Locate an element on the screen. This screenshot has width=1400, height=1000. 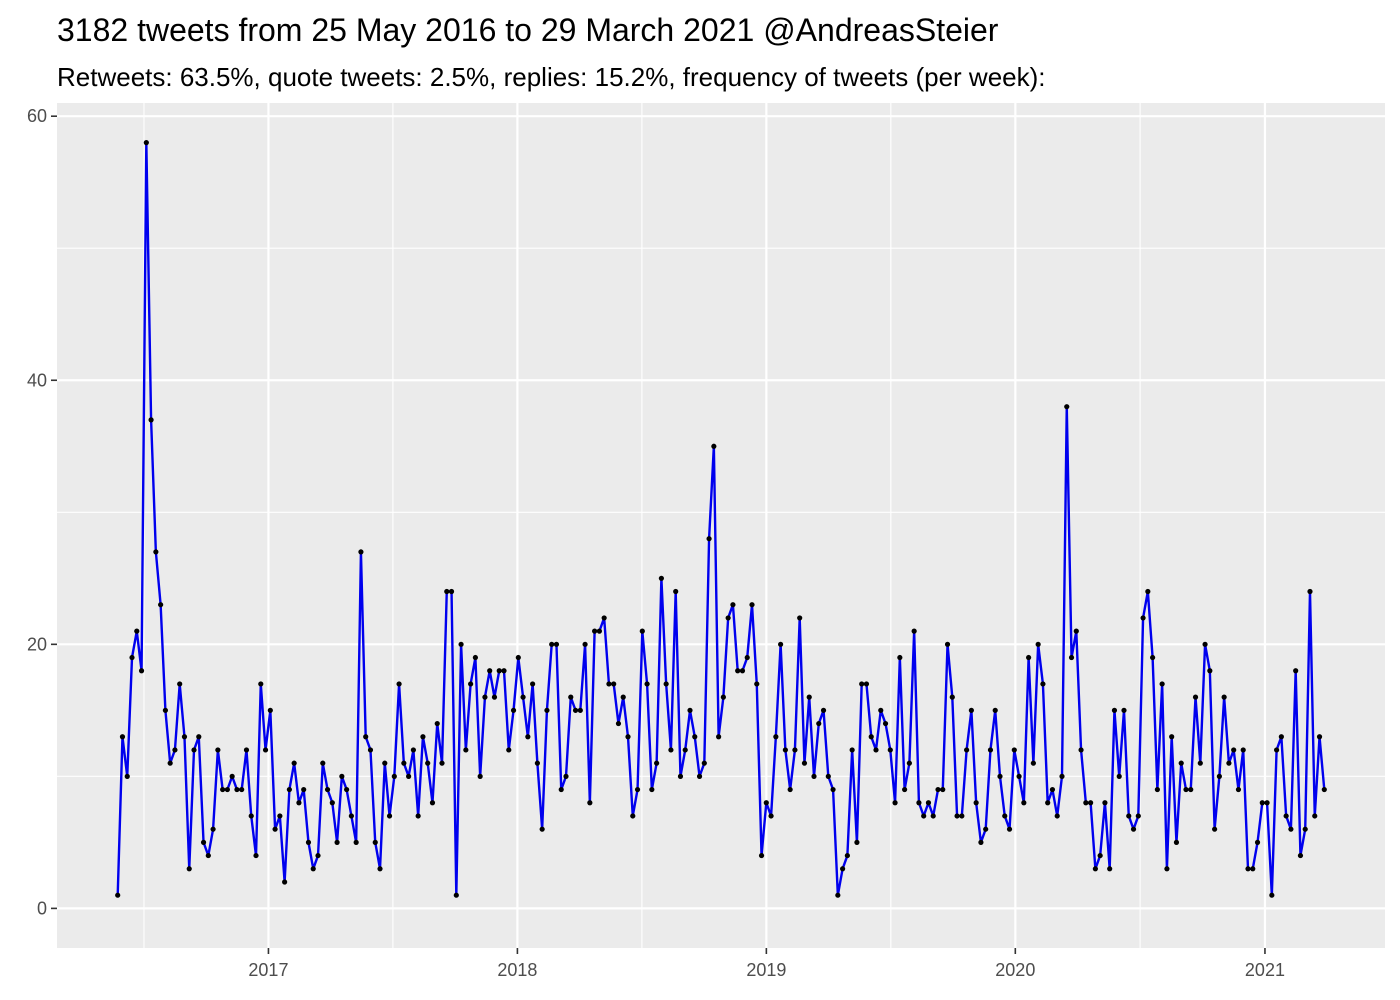
x-tick-label: 2021 is located at coordinates (1265, 970).